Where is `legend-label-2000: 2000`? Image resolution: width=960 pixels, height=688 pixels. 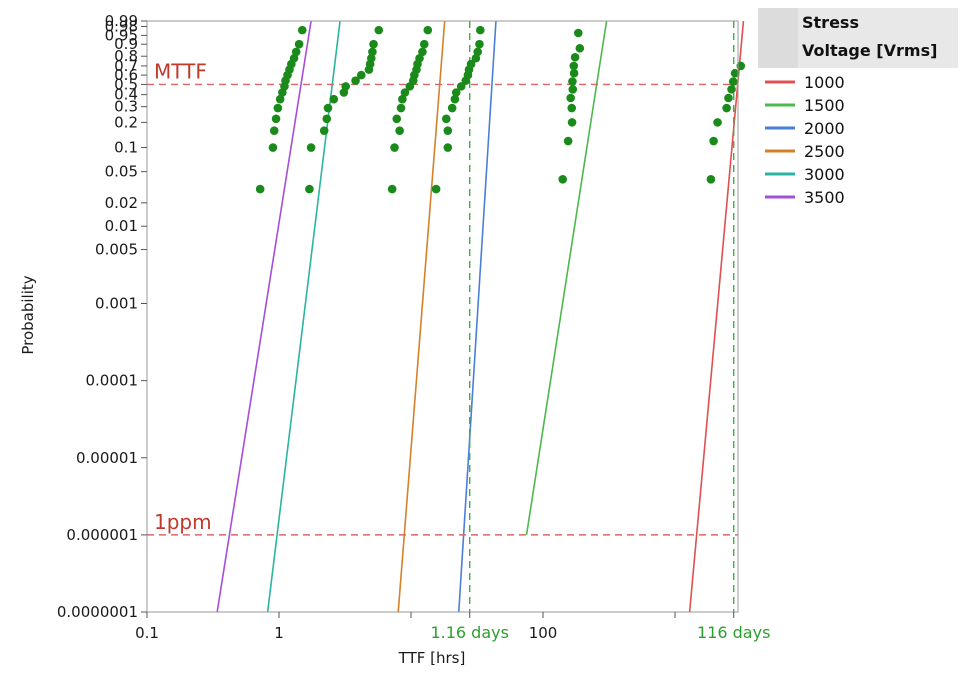
legend-label-2000: 2000 is located at coordinates (824, 128).